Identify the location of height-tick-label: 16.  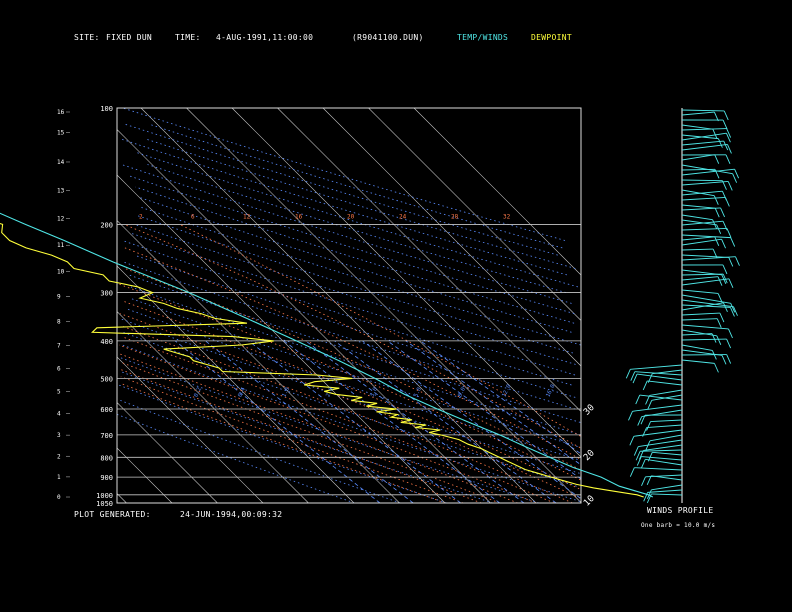
(61, 112).